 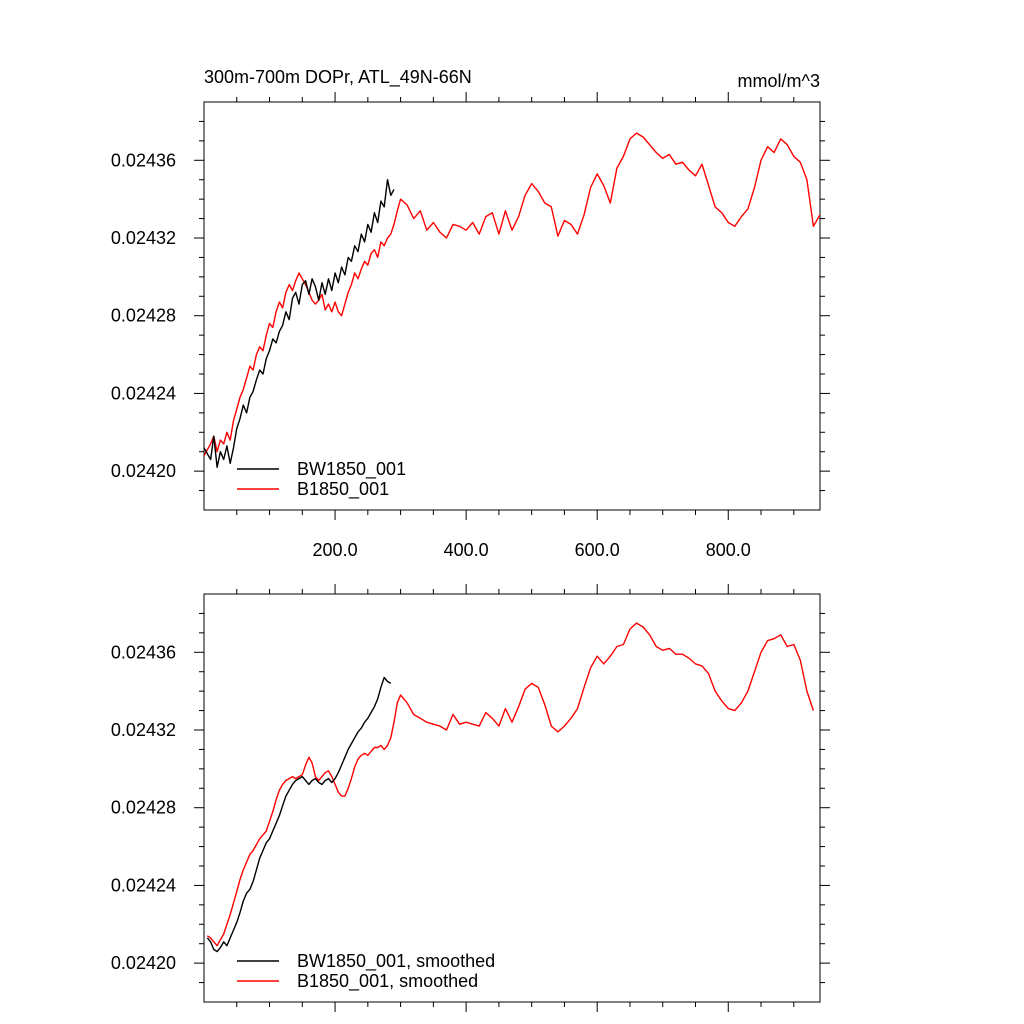 I want to click on top-legend-label: B1850_001, so click(x=343, y=489).